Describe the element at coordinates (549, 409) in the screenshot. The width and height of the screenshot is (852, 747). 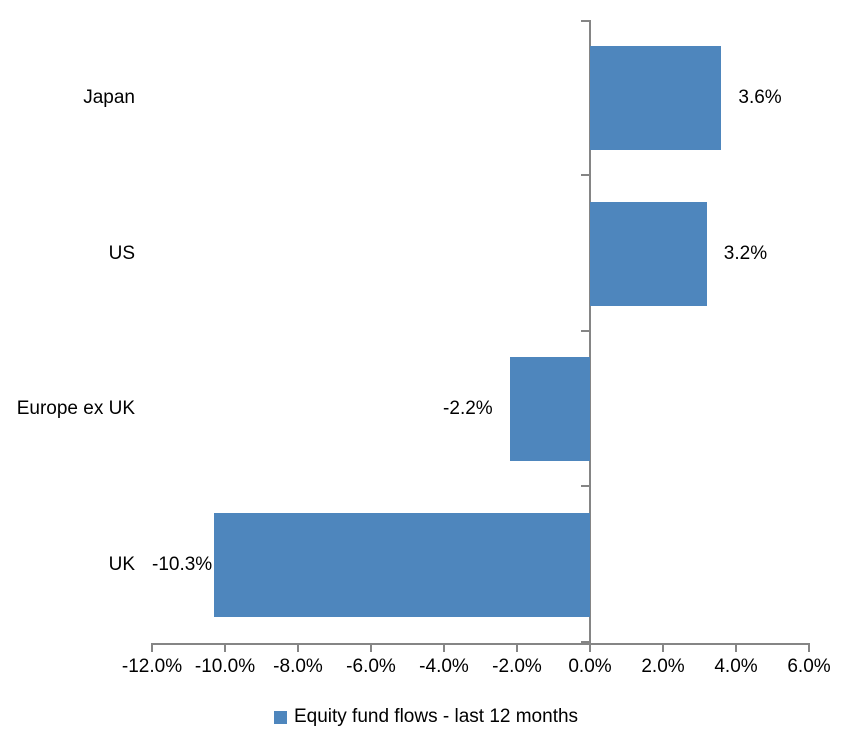
I see `bar-europe-ex-uk` at that location.